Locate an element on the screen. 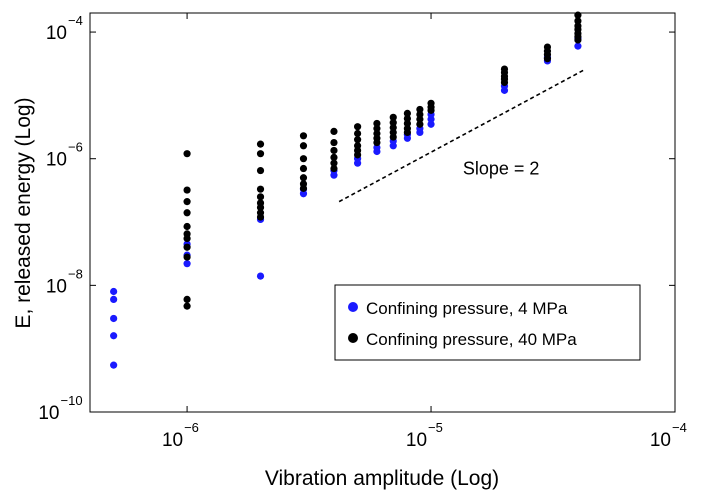 Image resolution: width=706 pixels, height=502 pixels. y-tick-label-exponent: −6 is located at coordinates (75, 147).